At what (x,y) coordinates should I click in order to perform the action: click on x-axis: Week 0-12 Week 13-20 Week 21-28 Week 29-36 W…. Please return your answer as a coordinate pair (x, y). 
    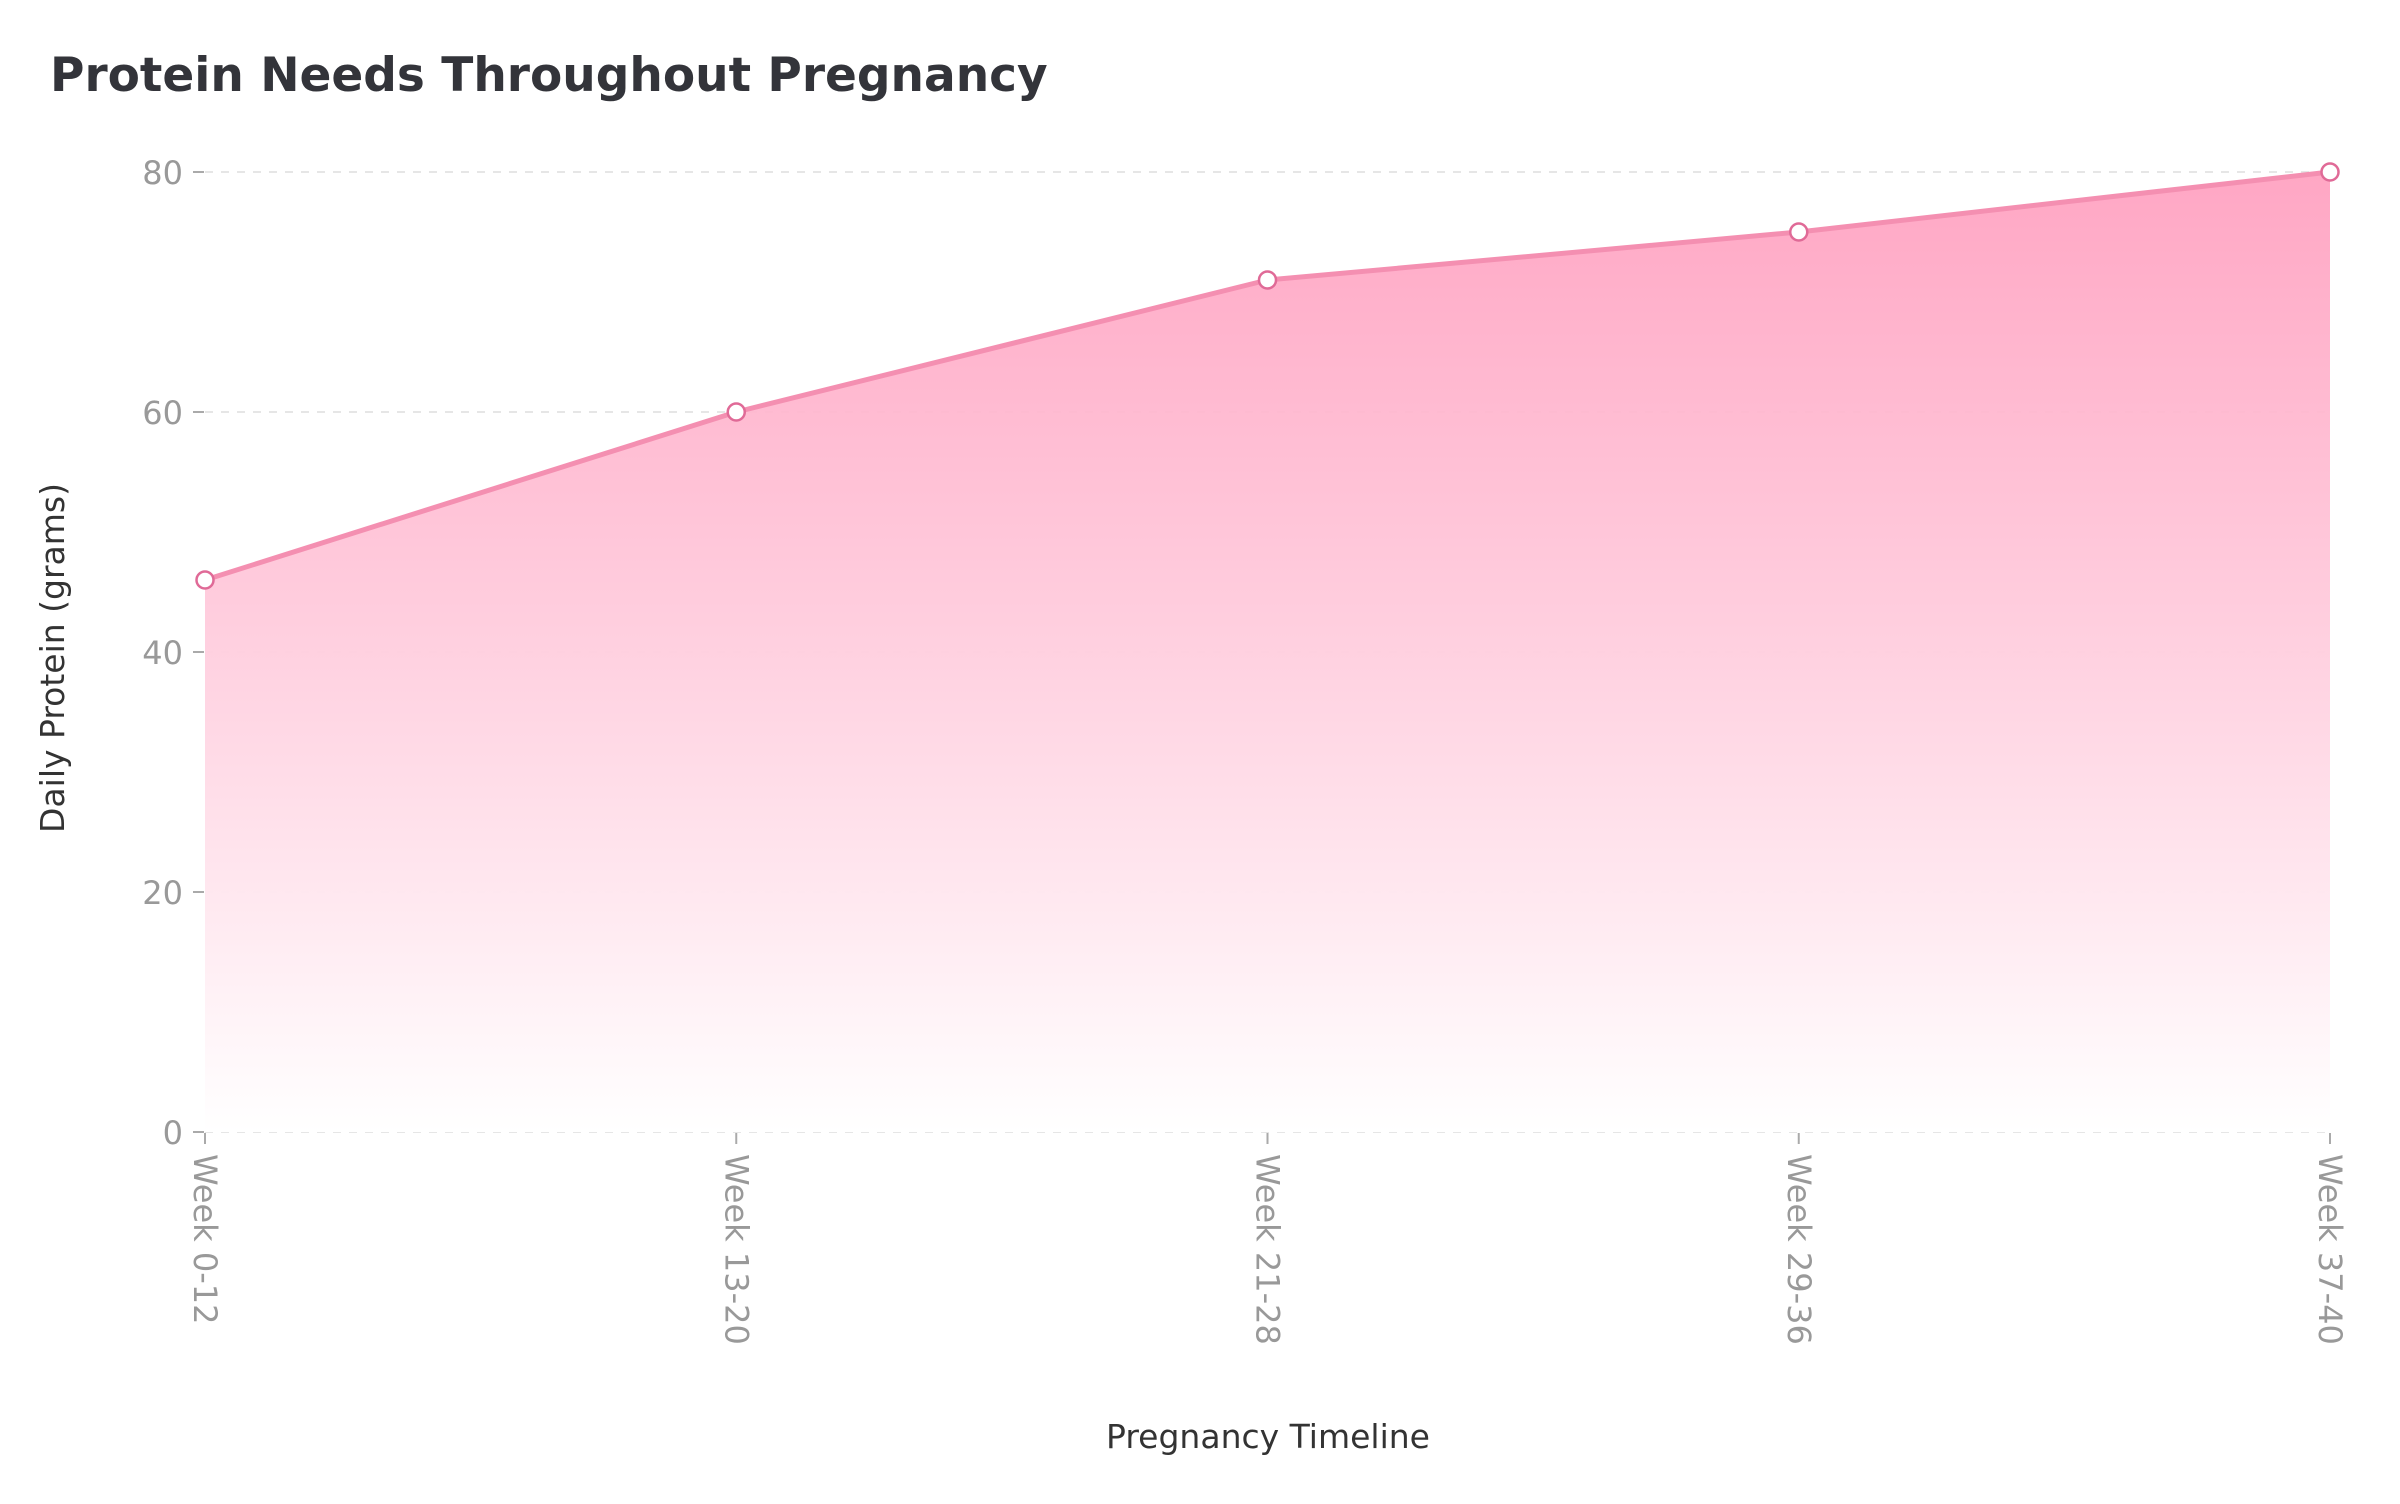
    Looking at the image, I should click on (1267, 1239).